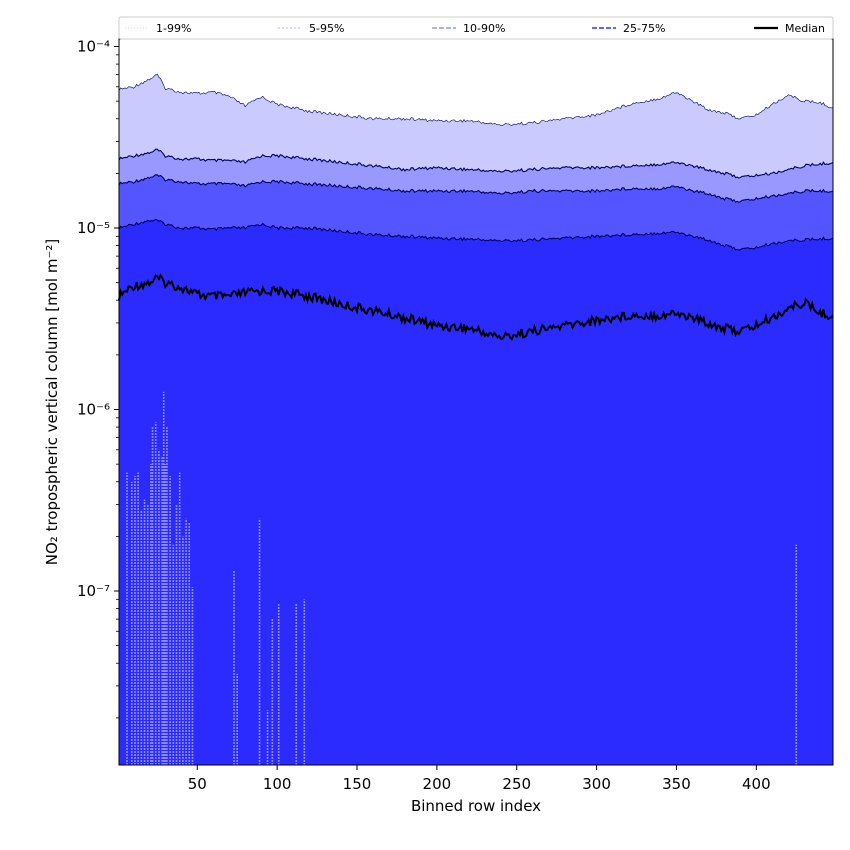 The height and width of the screenshot is (850, 850). Describe the element at coordinates (326, 28) in the screenshot. I see `legend-label-1: 5-95%` at that location.